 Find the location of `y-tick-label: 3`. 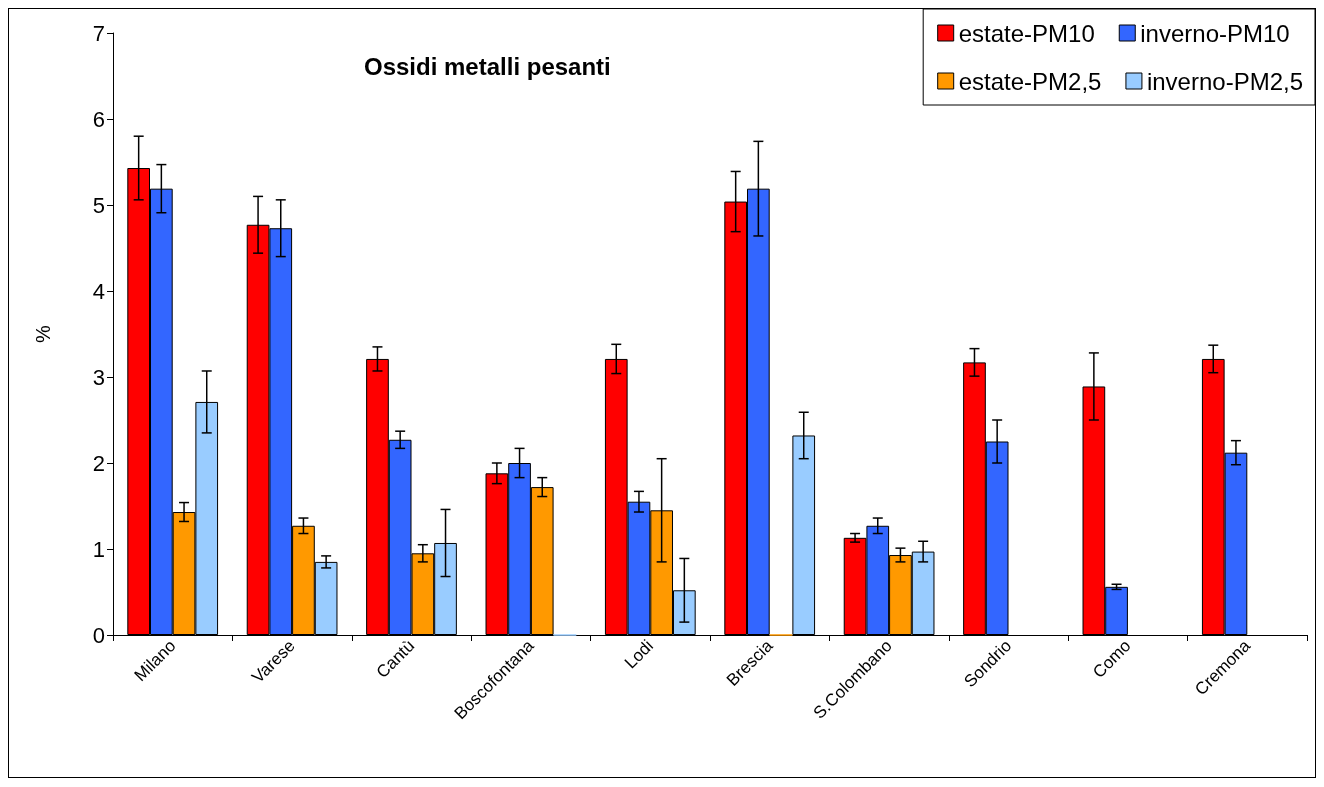

y-tick-label: 3 is located at coordinates (98, 377).